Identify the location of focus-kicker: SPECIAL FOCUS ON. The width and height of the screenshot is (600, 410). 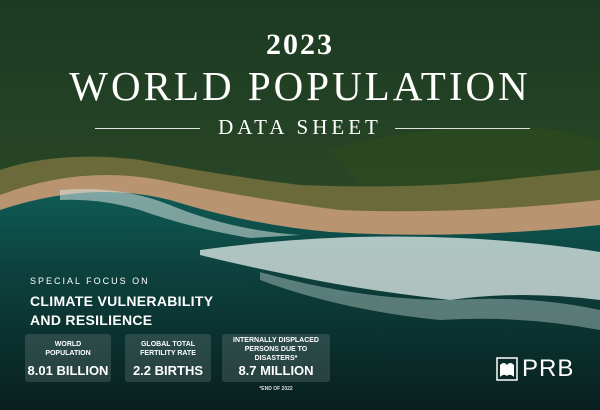
(90, 281).